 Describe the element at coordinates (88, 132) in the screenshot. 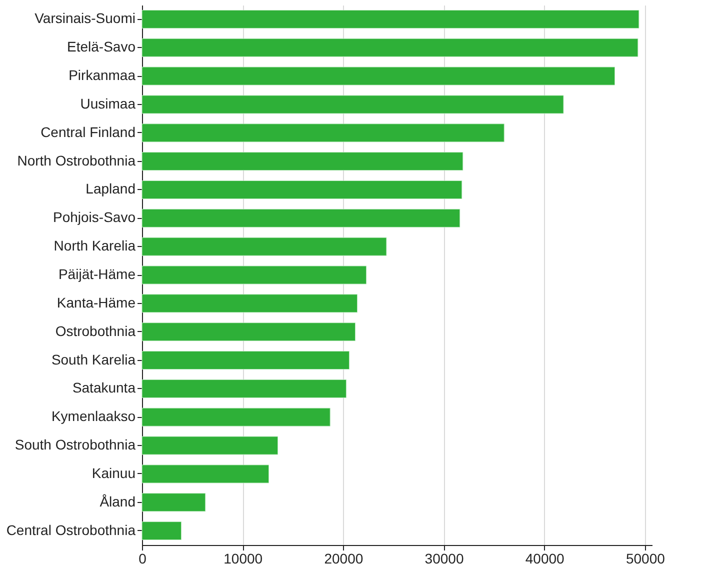

I see `y-tick-label: Central Finland` at that location.